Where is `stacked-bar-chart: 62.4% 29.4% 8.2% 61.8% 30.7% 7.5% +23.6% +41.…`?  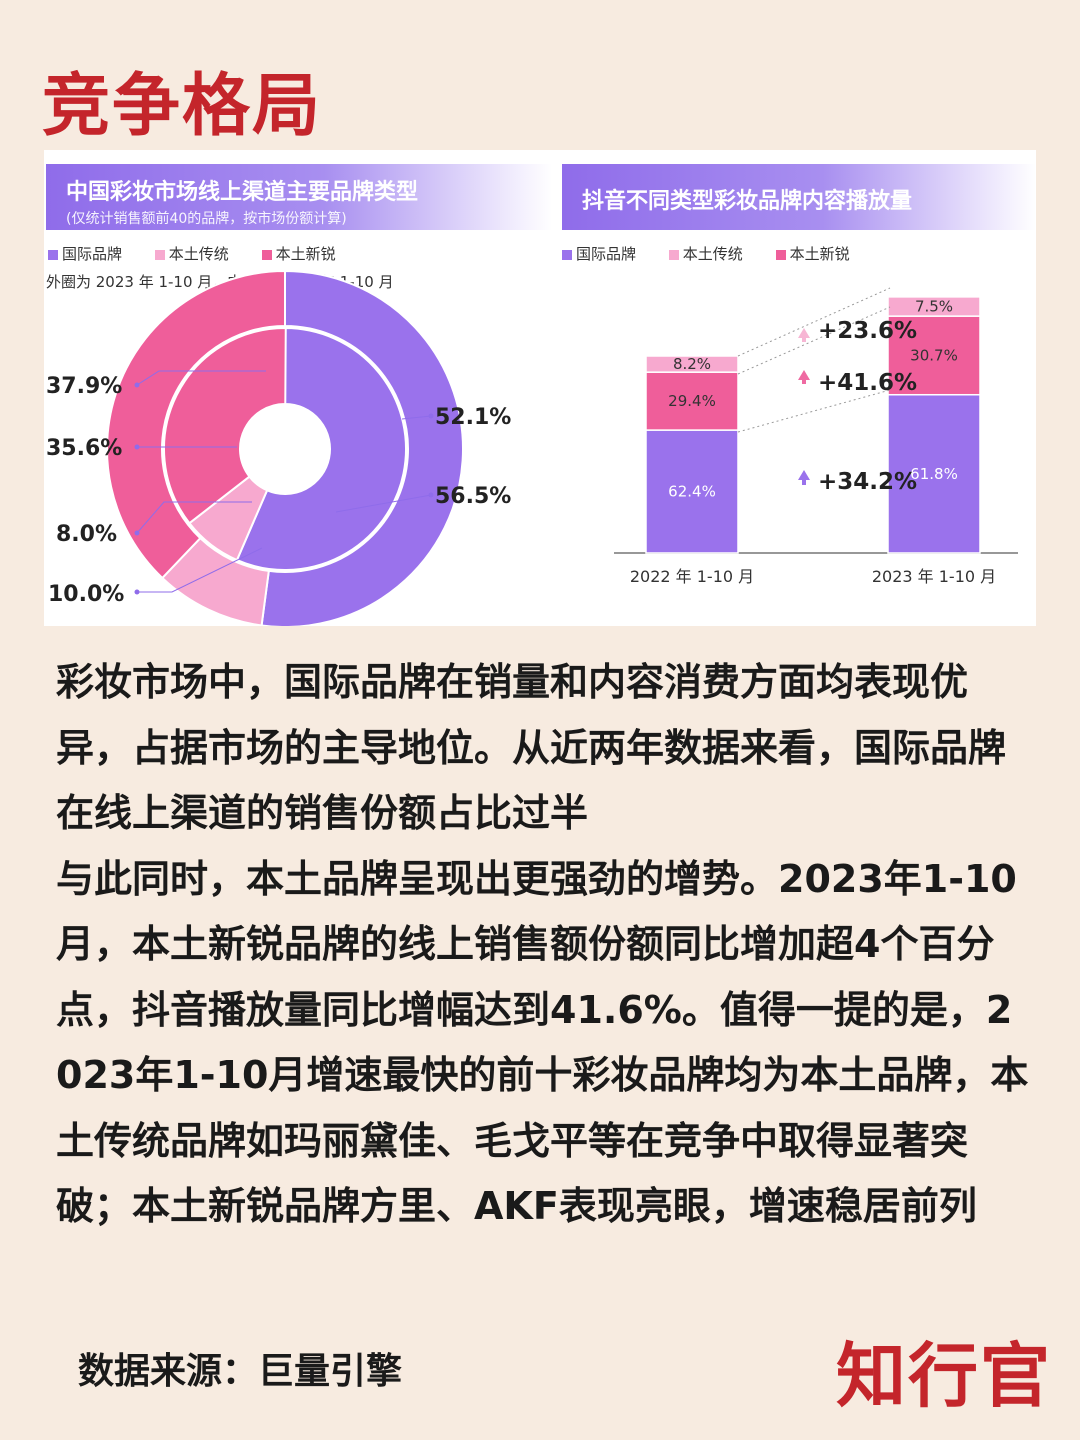
stacked-bar-chart: 62.4% 29.4% 8.2% 61.8% 30.7% 7.5% +23.6% +41.… is located at coordinates (816, 436).